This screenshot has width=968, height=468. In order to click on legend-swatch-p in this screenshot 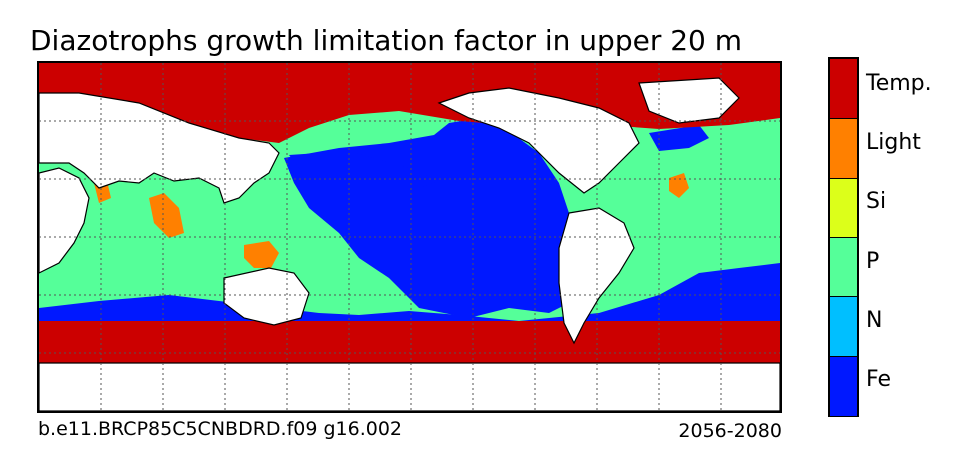, I will do `click(843, 267)`.